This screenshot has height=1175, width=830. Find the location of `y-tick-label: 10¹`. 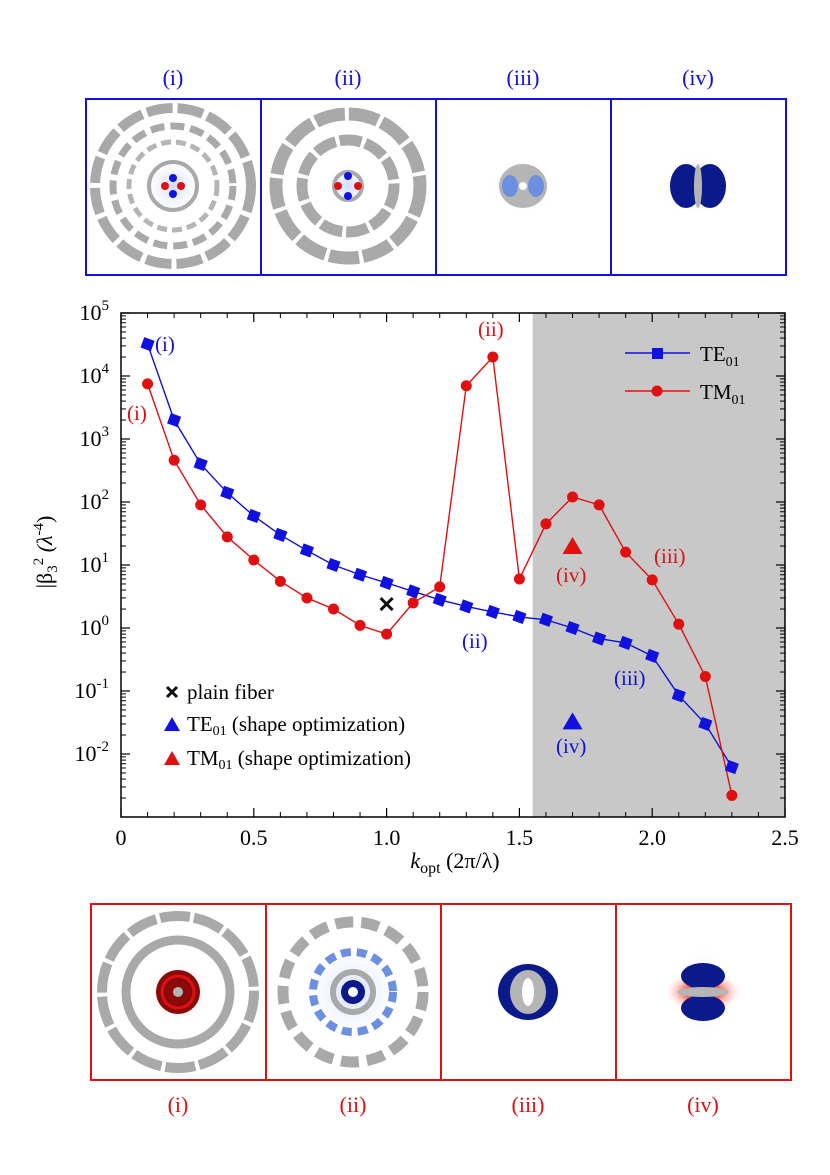

y-tick-label: 10¹ is located at coordinates (95, 563).